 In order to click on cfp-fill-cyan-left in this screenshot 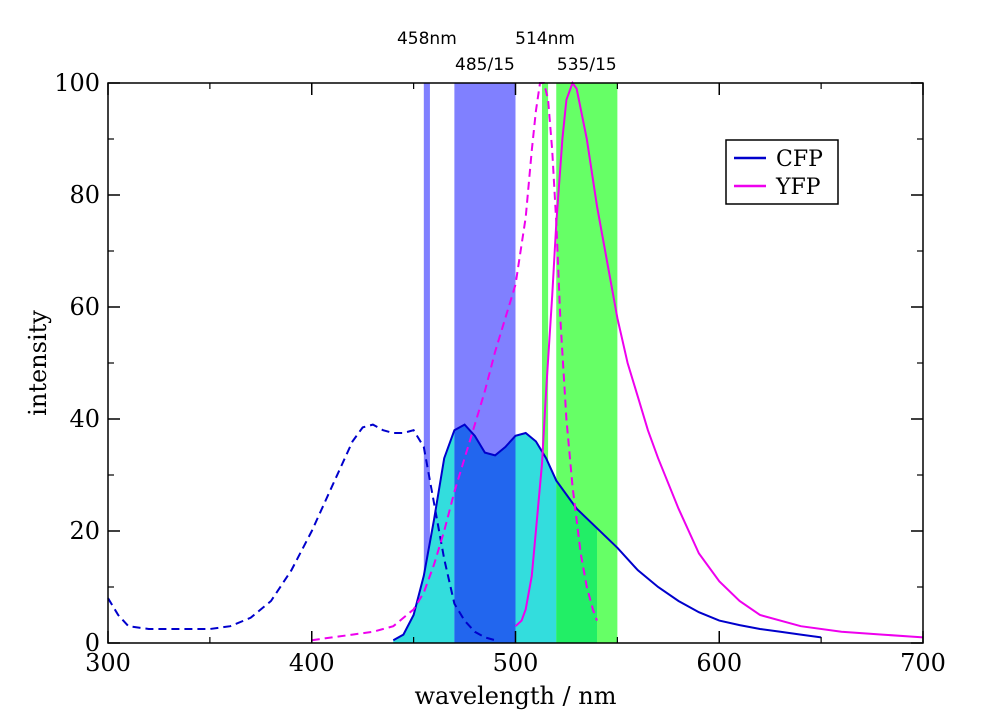, I will do `click(424, 536)`.